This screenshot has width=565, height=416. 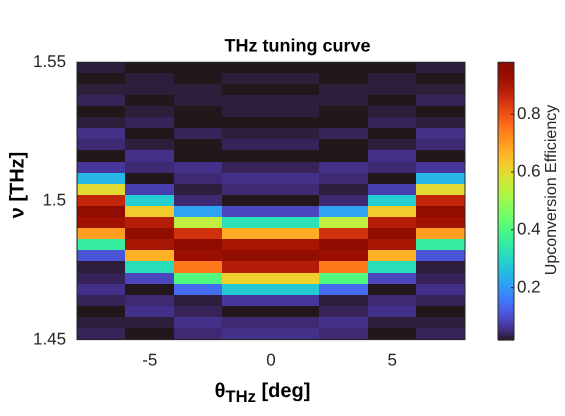 I want to click on x-tick-label: 0, so click(x=271, y=360).